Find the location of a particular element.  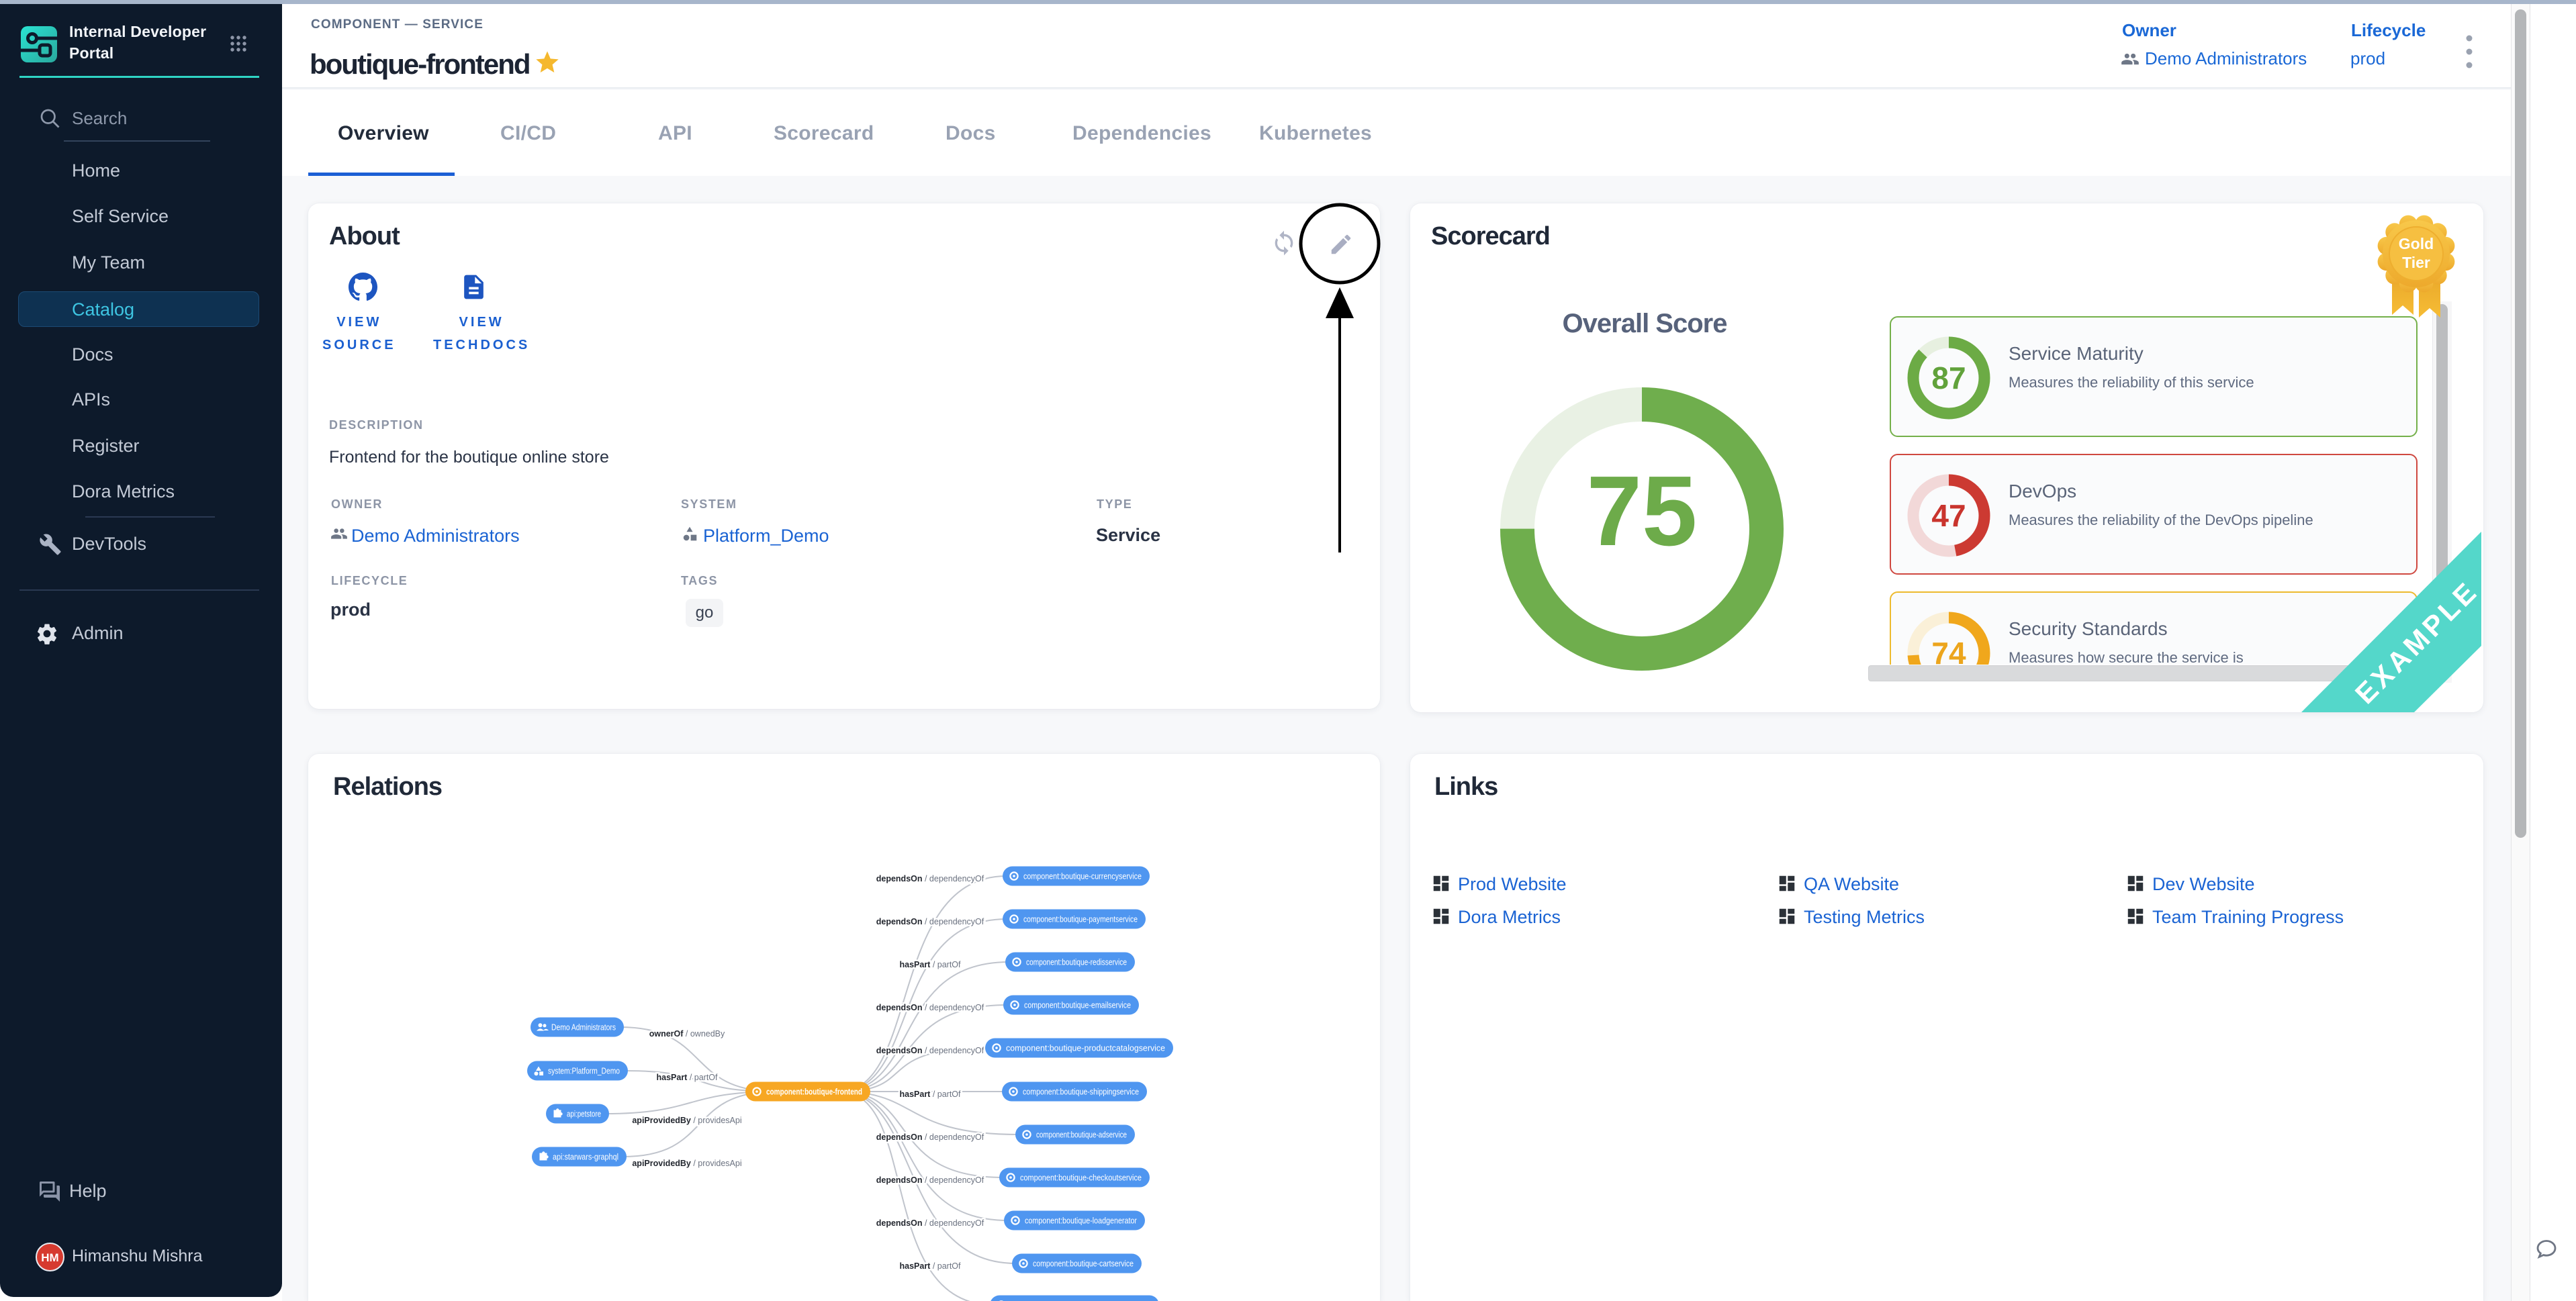

svg-text: 87 is located at coordinates (1948, 378).